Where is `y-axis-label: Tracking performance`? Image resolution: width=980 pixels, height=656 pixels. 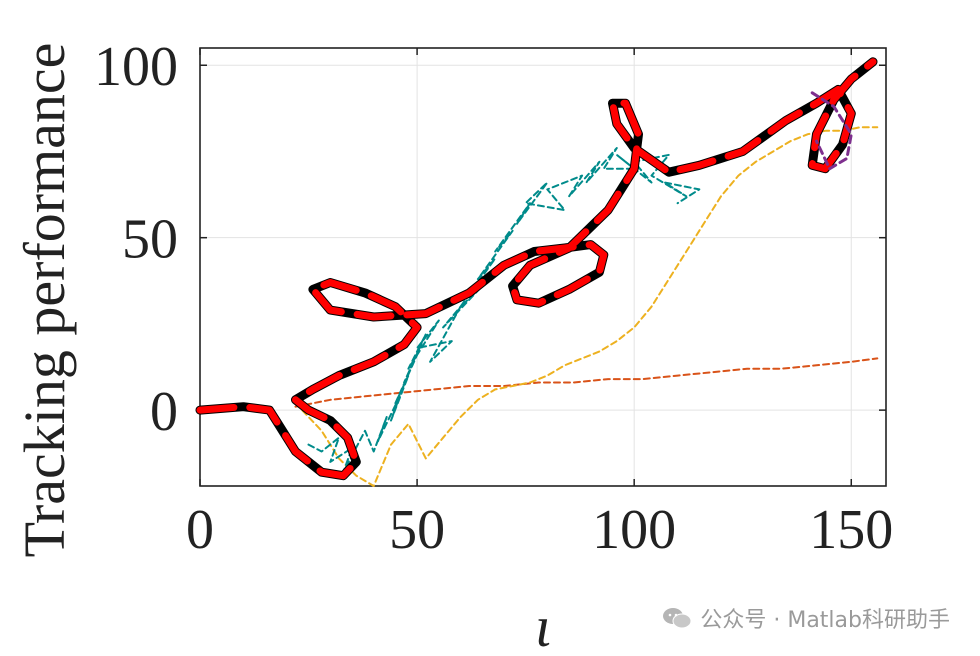 y-axis-label: Tracking performance is located at coordinates (44, 300).